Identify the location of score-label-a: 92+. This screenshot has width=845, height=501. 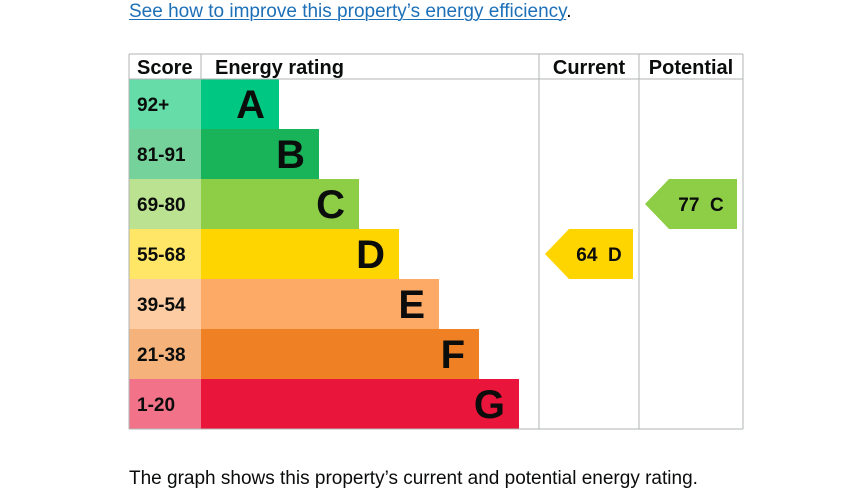
(153, 105).